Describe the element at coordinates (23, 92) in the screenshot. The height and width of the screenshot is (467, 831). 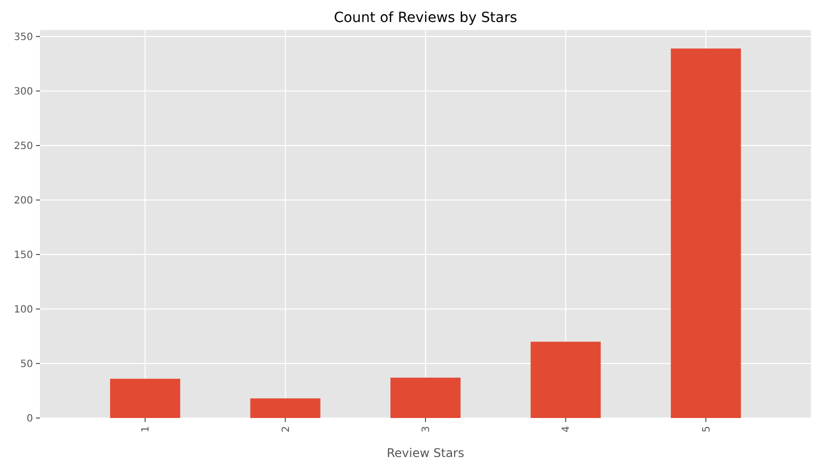
I see `y-tick-label: 300` at that location.